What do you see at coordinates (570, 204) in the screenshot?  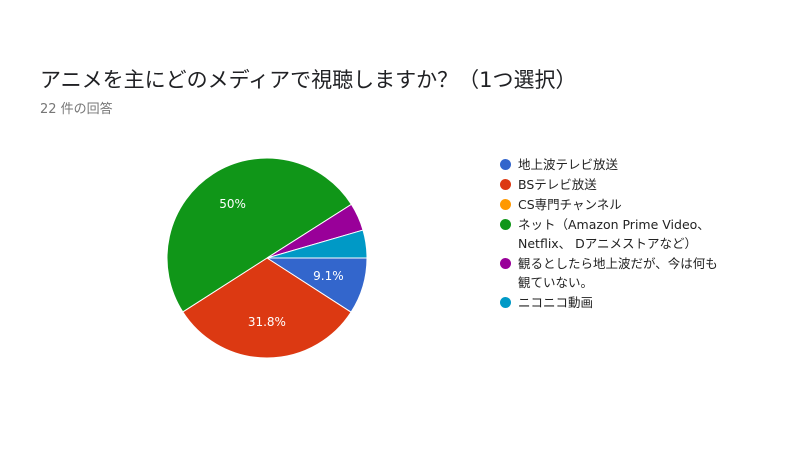 I see `legend-label-2: CS専門チャンネル` at bounding box center [570, 204].